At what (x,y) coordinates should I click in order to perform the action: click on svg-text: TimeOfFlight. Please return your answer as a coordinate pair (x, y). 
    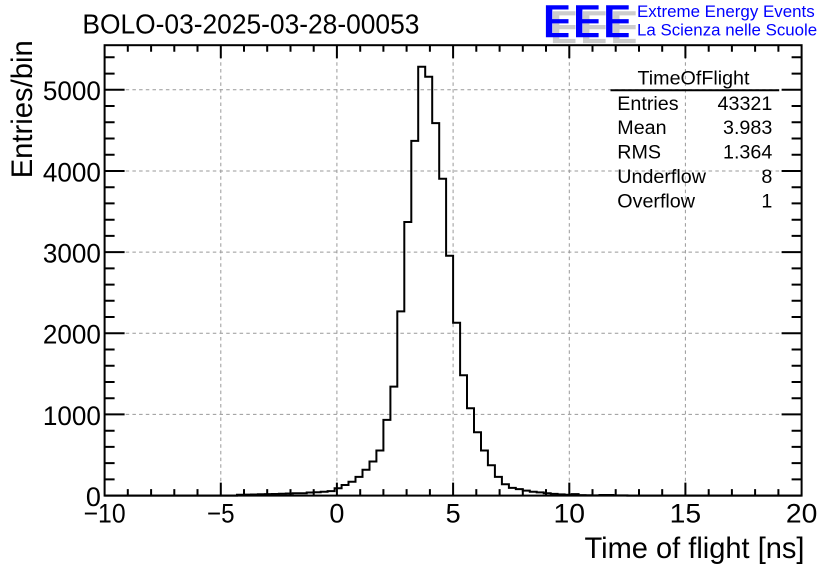
    Looking at the image, I should click on (694, 78).